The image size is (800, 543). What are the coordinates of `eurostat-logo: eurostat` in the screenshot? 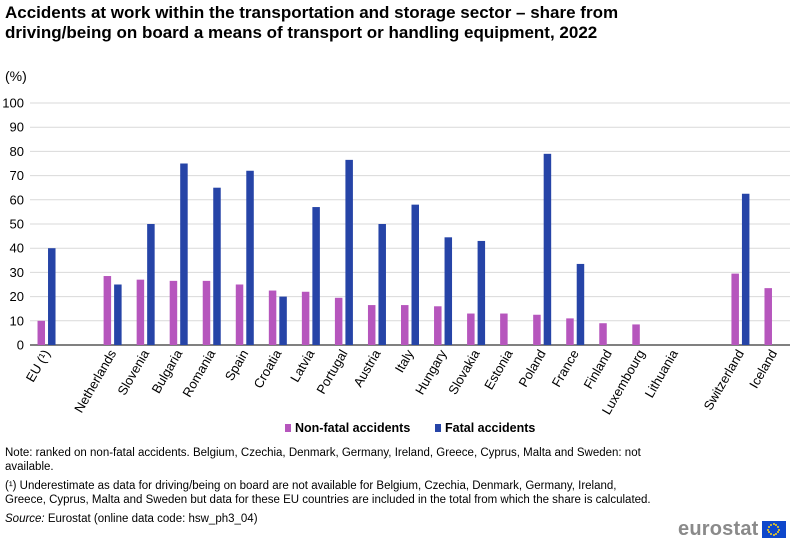 It's located at (732, 529).